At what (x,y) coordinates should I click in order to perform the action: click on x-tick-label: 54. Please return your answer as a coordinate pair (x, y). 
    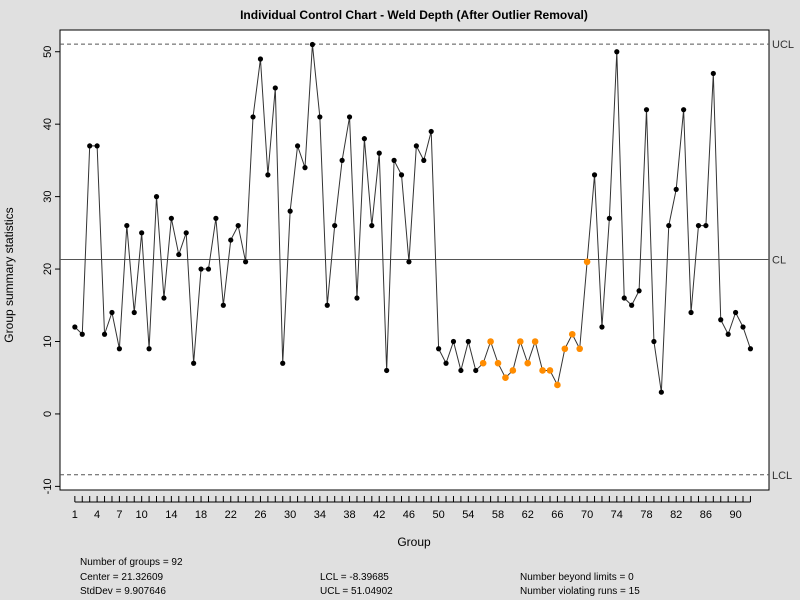
    Looking at the image, I should click on (468, 515).